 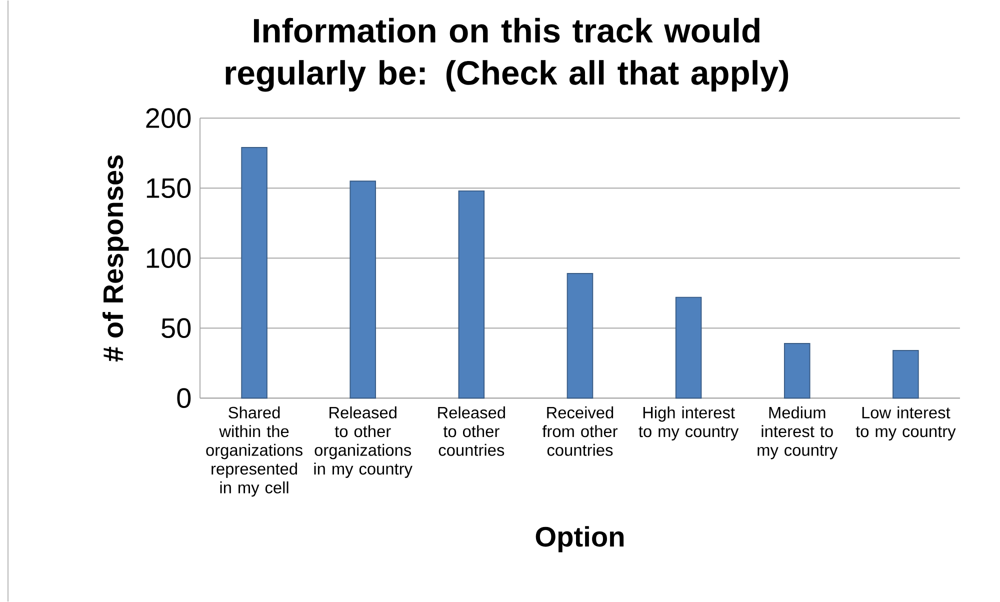 I want to click on y-tick-label: 0, so click(x=184, y=398).